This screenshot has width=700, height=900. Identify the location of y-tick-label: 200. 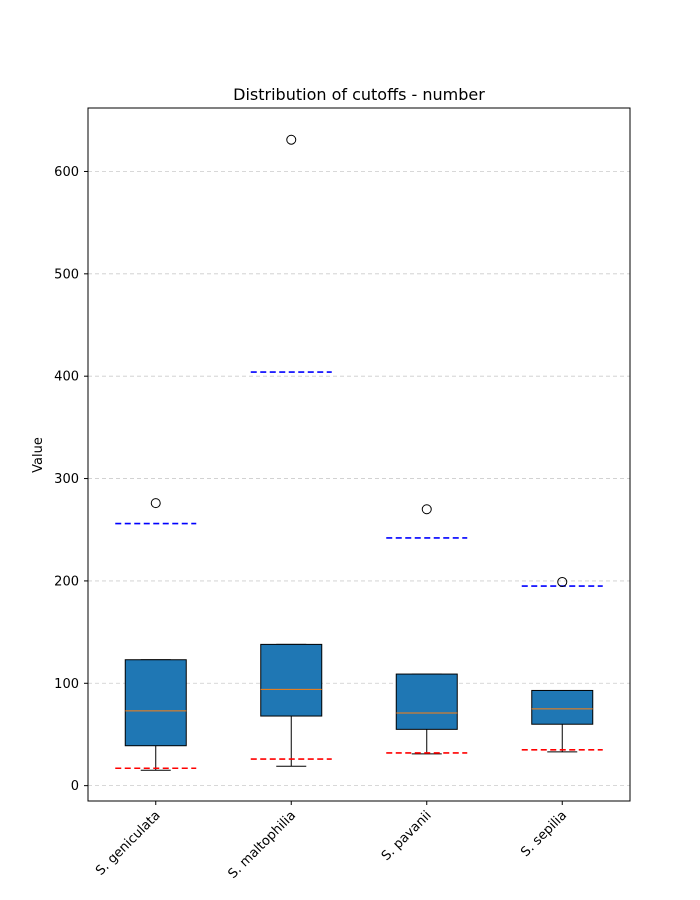
(66, 581).